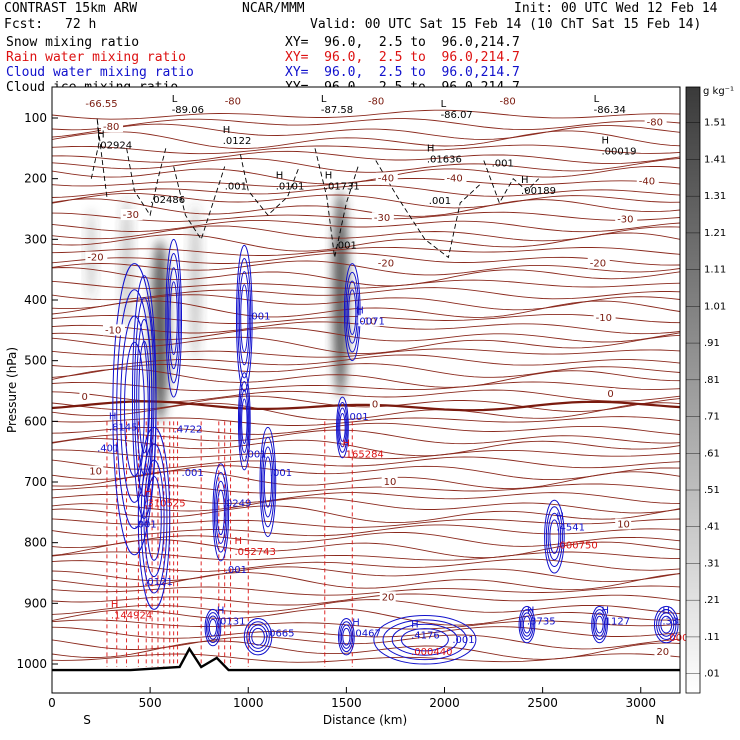 Image resolution: width=740 pixels, height=740 pixels. Describe the element at coordinates (431, 652) in the screenshot. I see `extremum-value: .000440` at that location.